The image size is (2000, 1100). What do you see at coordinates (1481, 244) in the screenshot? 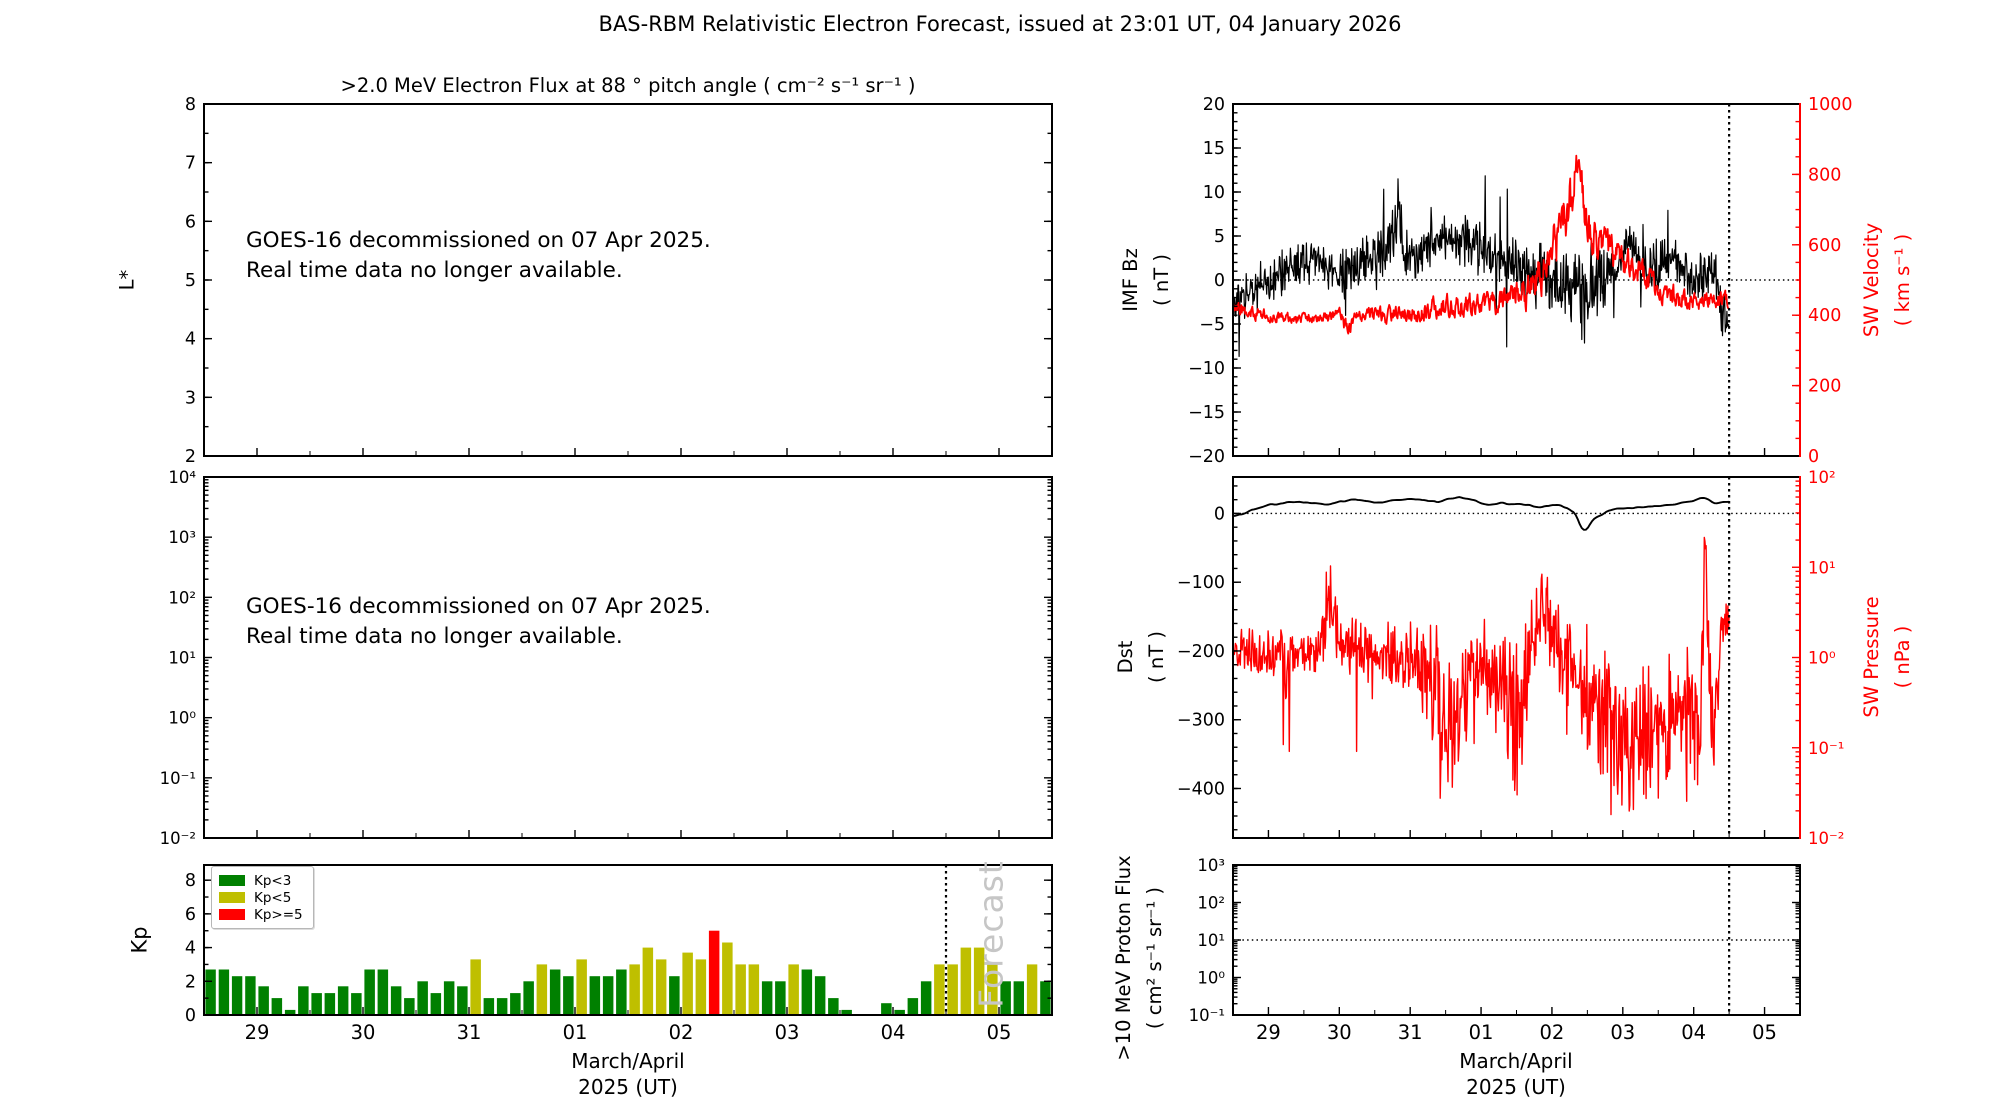
I see `sw-velocity-series` at bounding box center [1481, 244].